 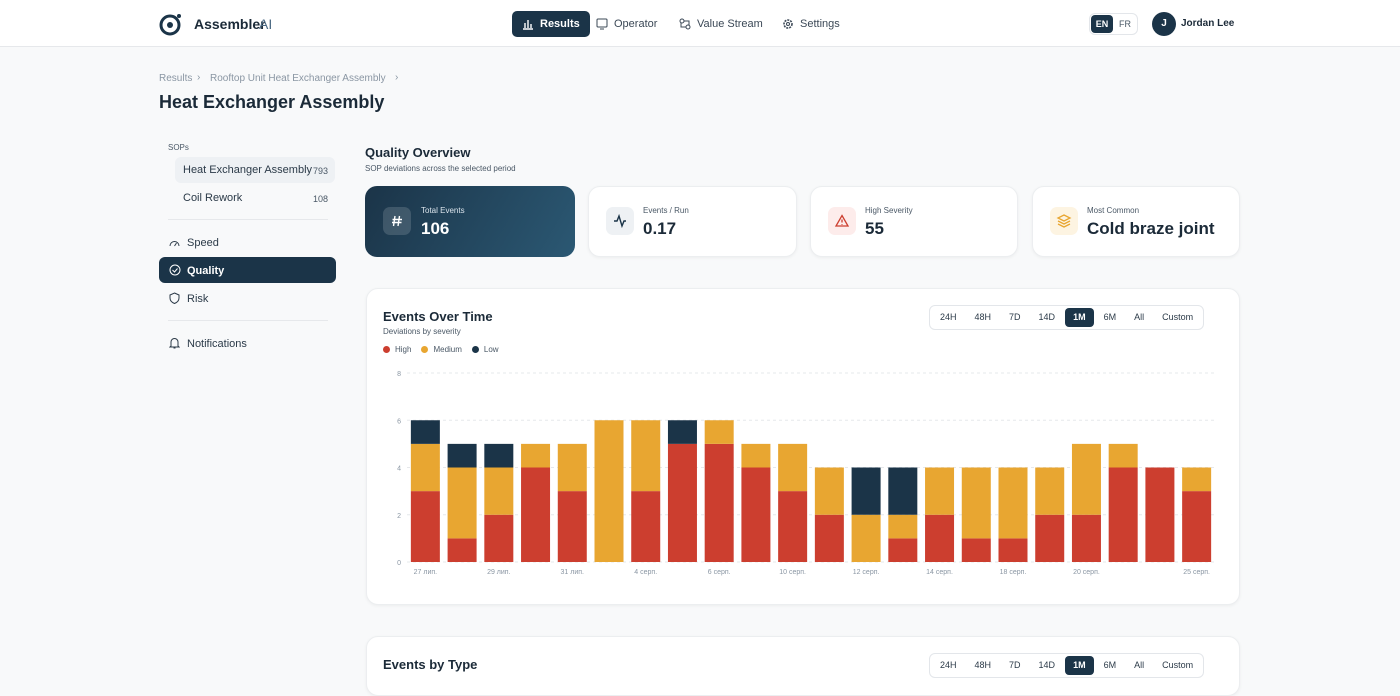 I want to click on menu-item: Risk, so click(x=198, y=299).